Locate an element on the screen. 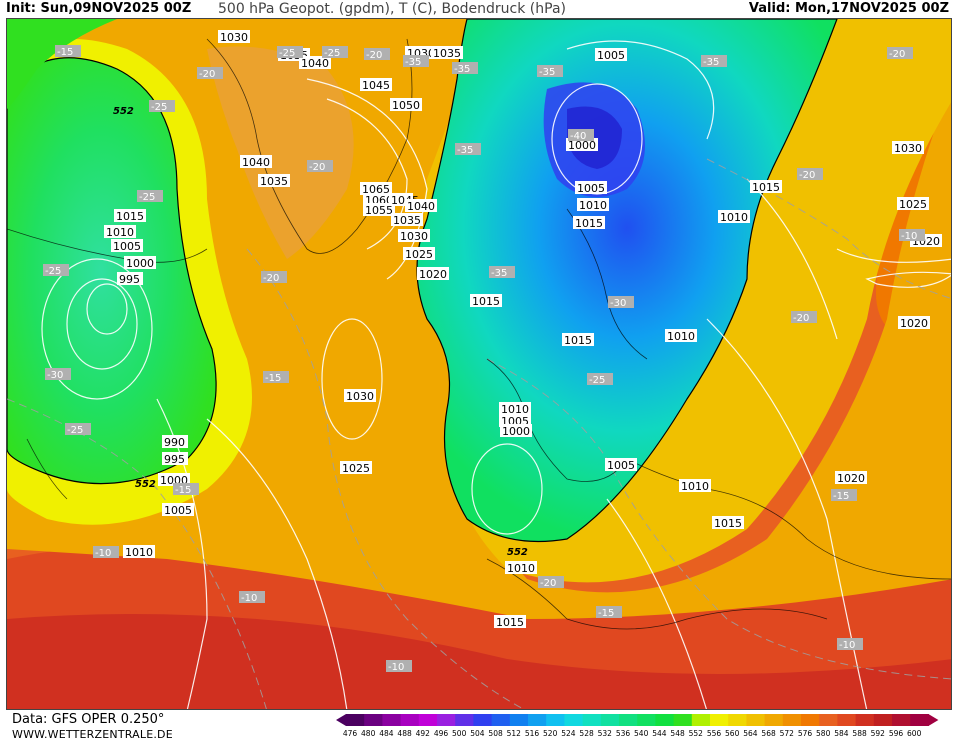  valid-time: Valid: Mon,17NOV2025 00Z is located at coordinates (848, 8).